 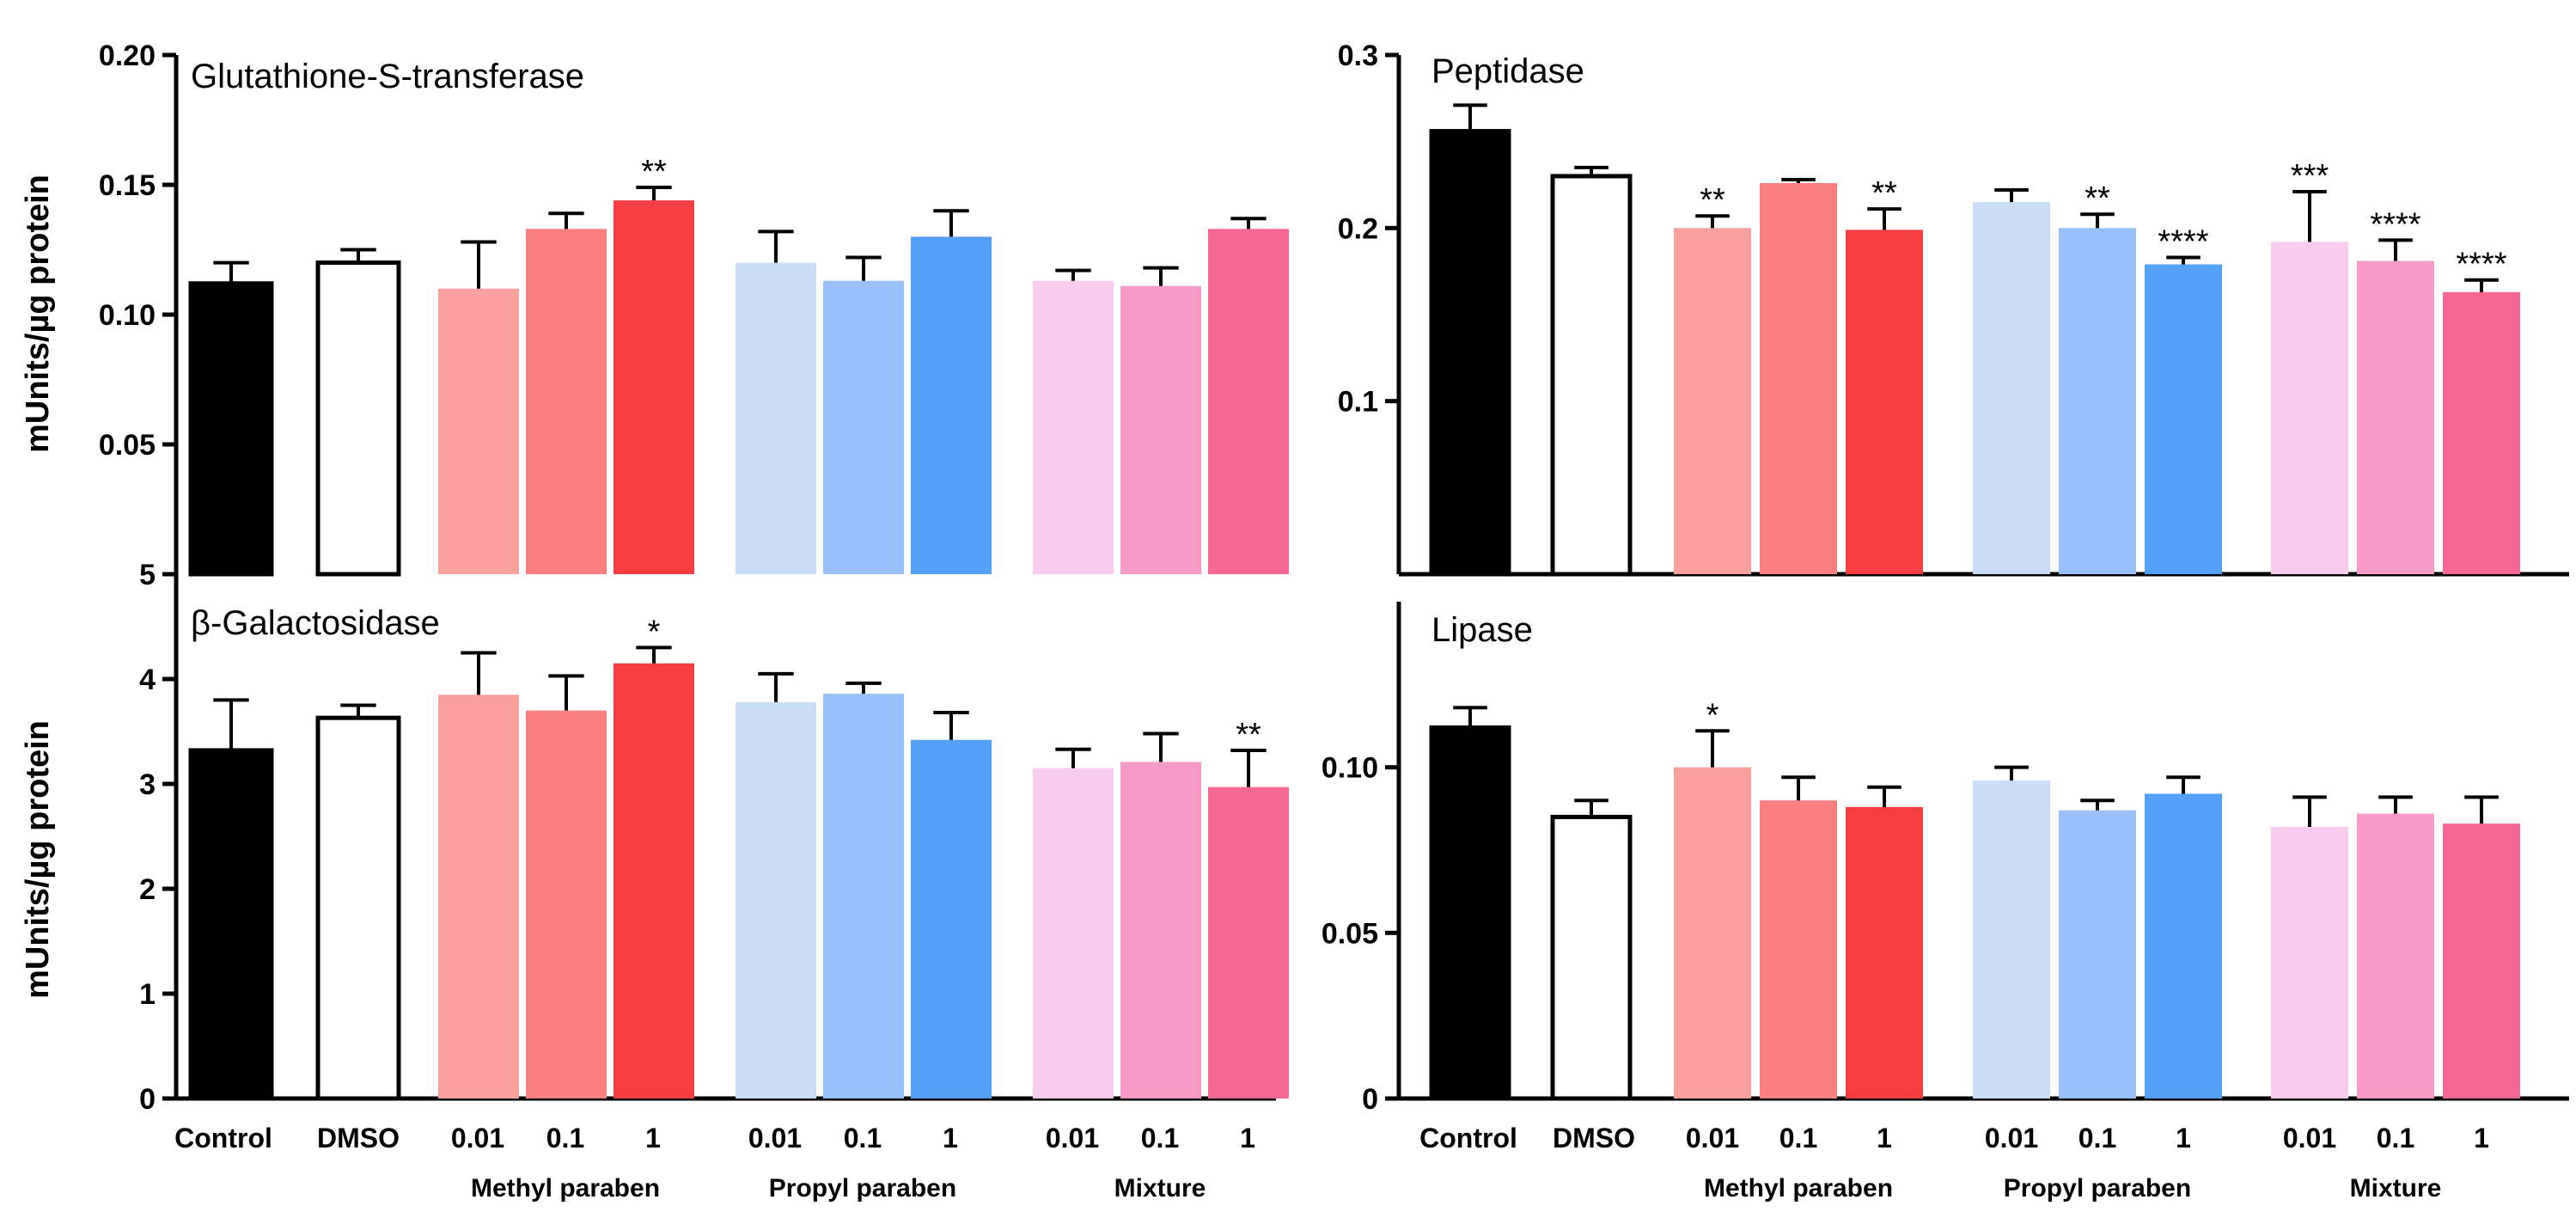 I want to click on panel-title: Lipase, so click(x=1482, y=630).